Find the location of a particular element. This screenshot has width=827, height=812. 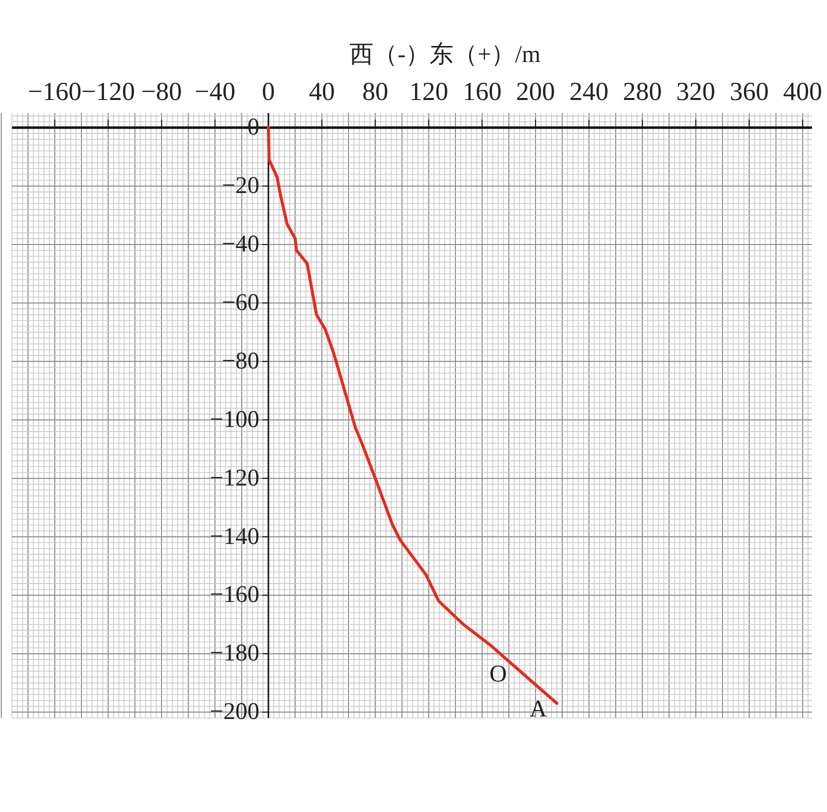

y-tick-label: −120 is located at coordinates (235, 478).